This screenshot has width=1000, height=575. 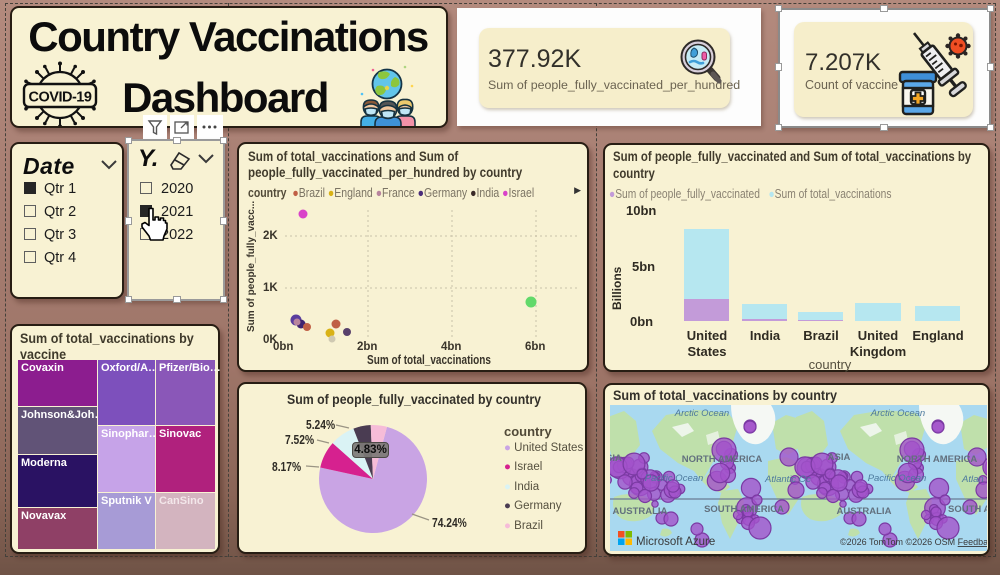 I want to click on svg-text:©2026 TomTom ©2026 OSM Feedbac: ©2026 TomTom ©2026 OSM Feedback, so click(x=913, y=542).